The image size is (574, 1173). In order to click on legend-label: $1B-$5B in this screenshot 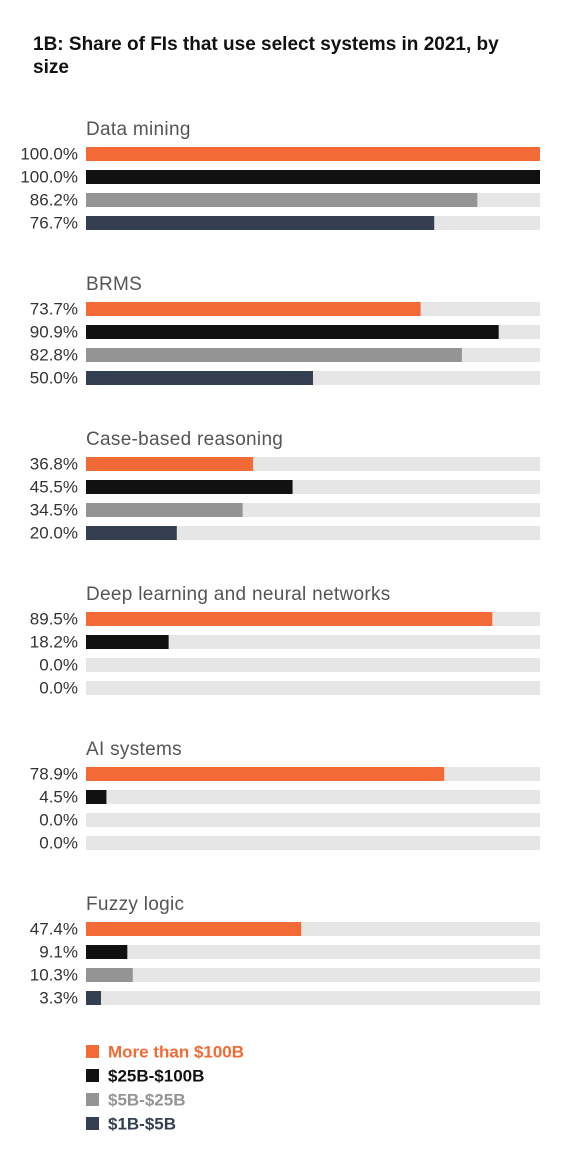, I will do `click(142, 1123)`.